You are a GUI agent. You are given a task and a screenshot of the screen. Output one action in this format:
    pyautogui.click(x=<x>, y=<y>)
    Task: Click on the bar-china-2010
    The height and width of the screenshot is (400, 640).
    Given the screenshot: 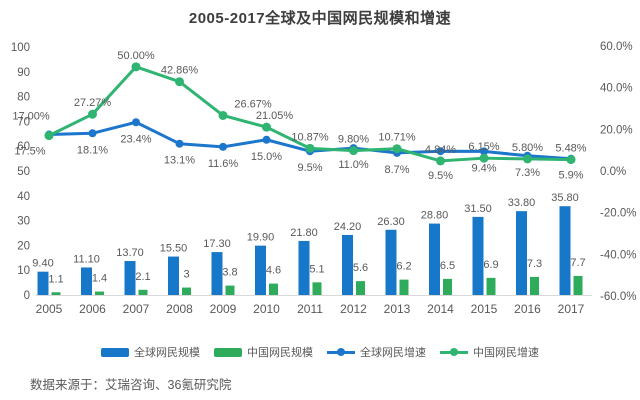 What is the action you would take?
    pyautogui.click(x=273, y=289)
    